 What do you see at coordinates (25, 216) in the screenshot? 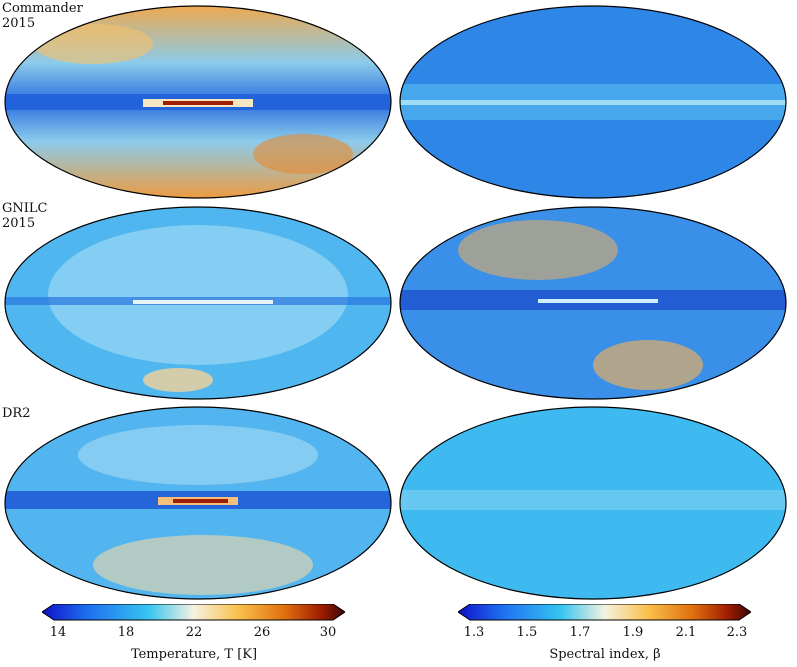
I see `row-label-gnilc: GNILC 2015` at bounding box center [25, 216].